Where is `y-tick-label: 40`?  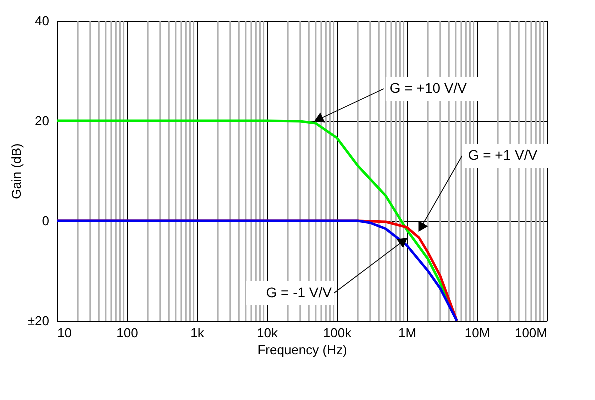
y-tick-label: 40 is located at coordinates (42, 21).